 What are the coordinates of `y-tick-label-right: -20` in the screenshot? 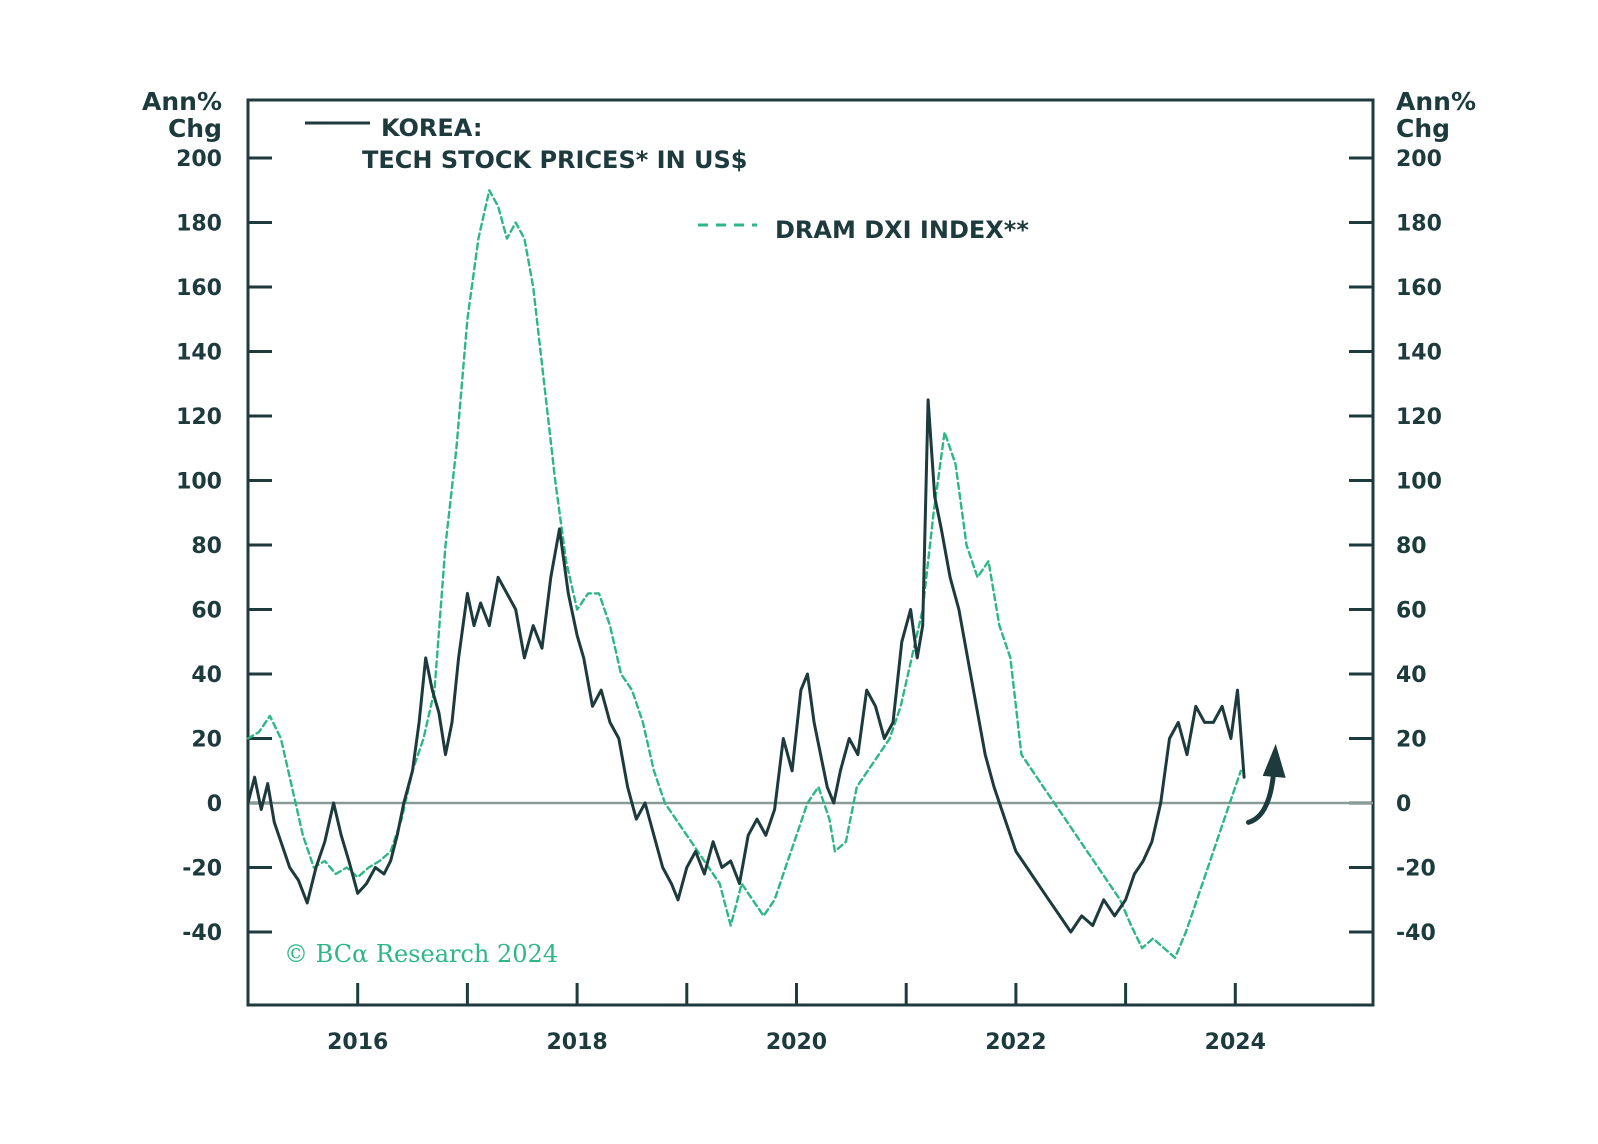 It's located at (1416, 869).